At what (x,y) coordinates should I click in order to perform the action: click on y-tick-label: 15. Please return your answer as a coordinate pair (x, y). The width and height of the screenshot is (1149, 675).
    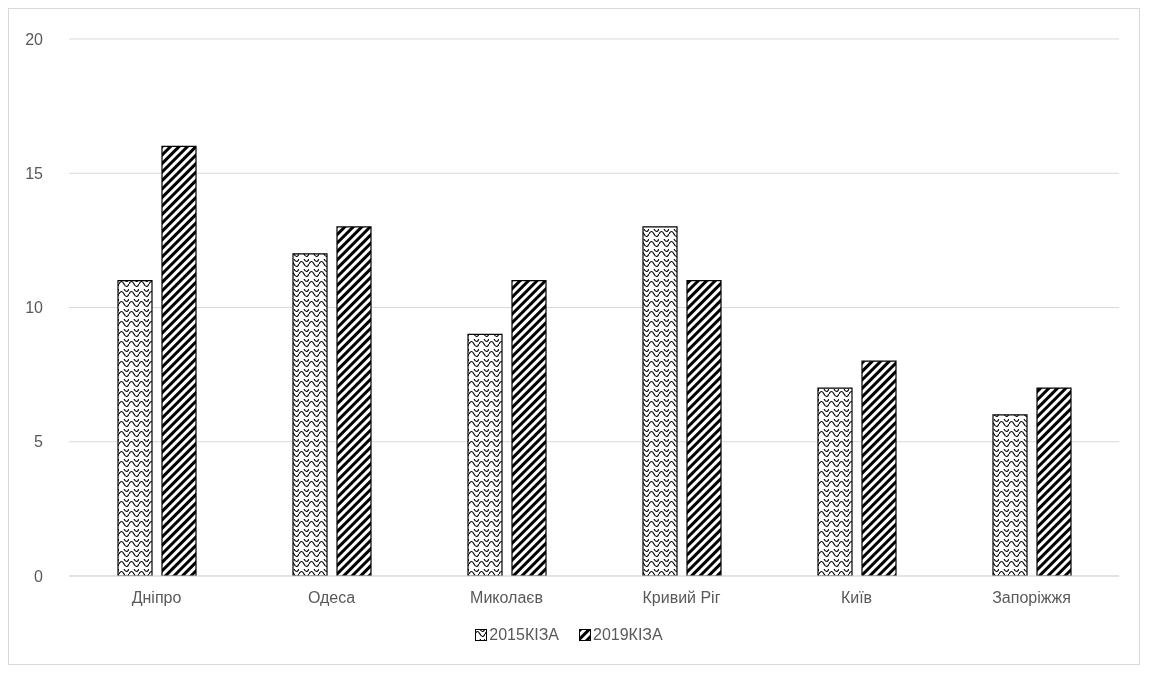
    Looking at the image, I should click on (34, 173).